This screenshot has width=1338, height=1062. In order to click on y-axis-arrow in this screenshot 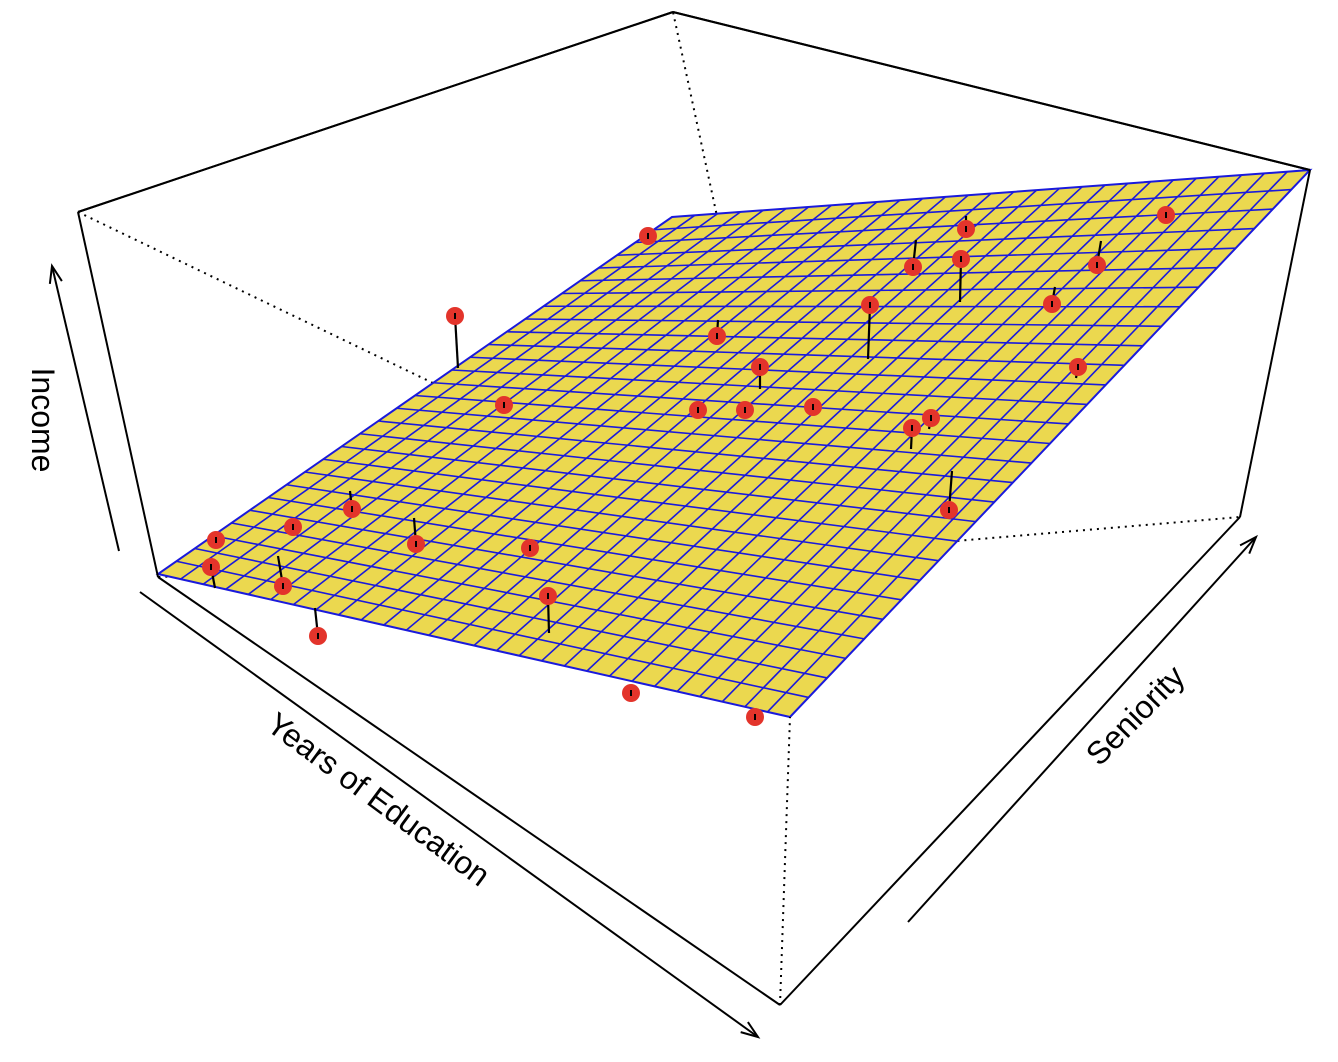, I will do `click(1082, 729)`.